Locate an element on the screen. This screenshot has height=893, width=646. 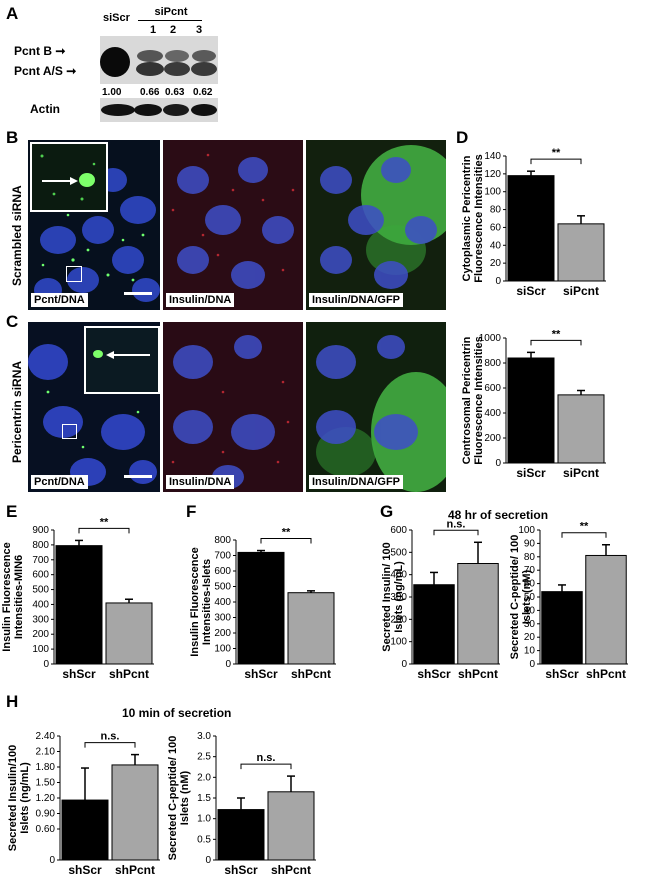
y-tick-label: 3.0 is located at coordinates (204, 736).